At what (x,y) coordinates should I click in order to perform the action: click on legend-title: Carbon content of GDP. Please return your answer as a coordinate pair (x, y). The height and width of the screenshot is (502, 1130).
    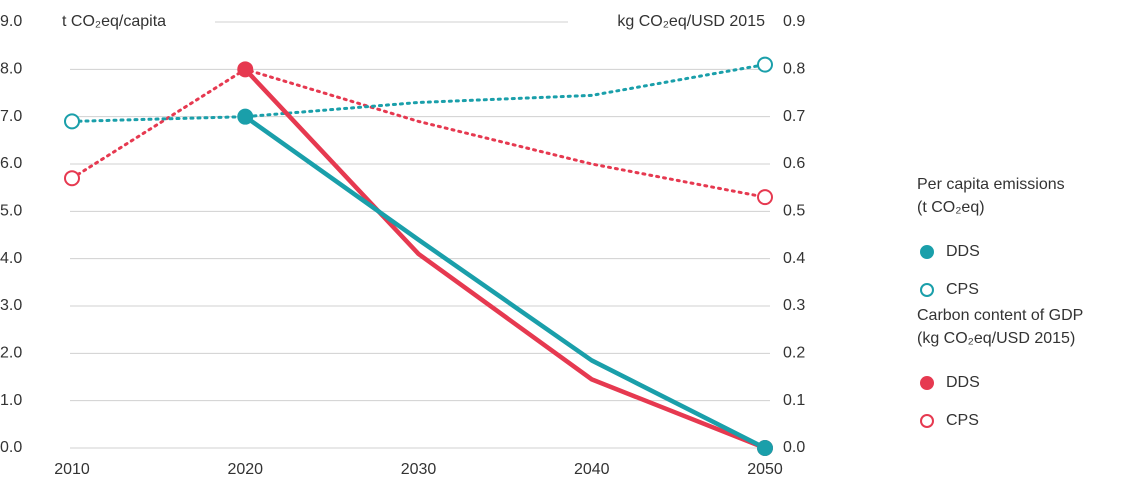
    Looking at the image, I should click on (1000, 315).